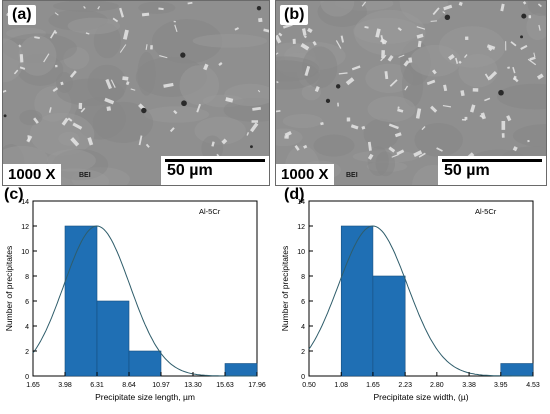 This screenshot has height=414, width=550. I want to click on y-tick-label: 2, so click(303, 352).